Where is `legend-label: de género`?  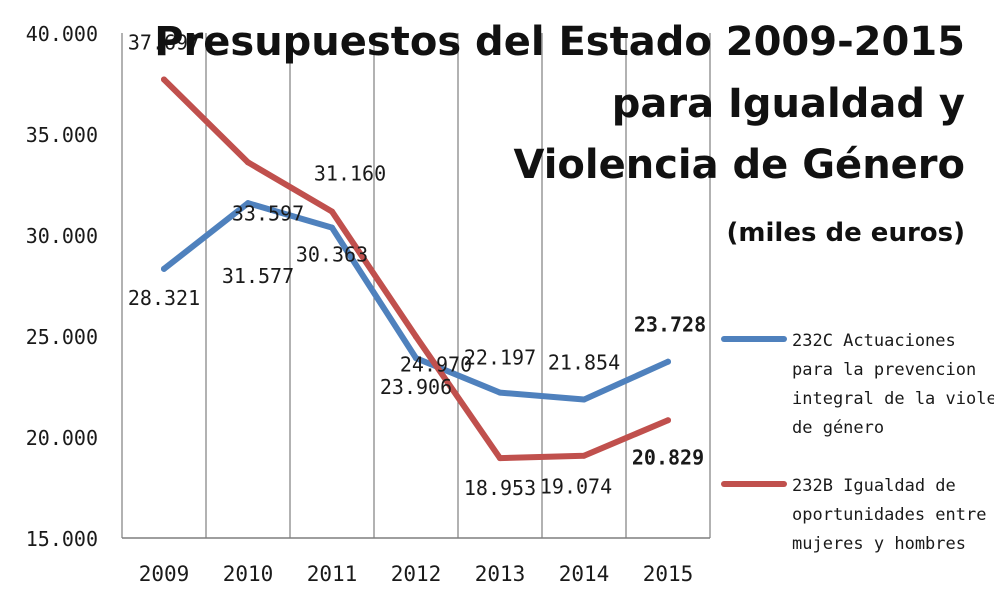
legend-label: de género is located at coordinates (838, 428).